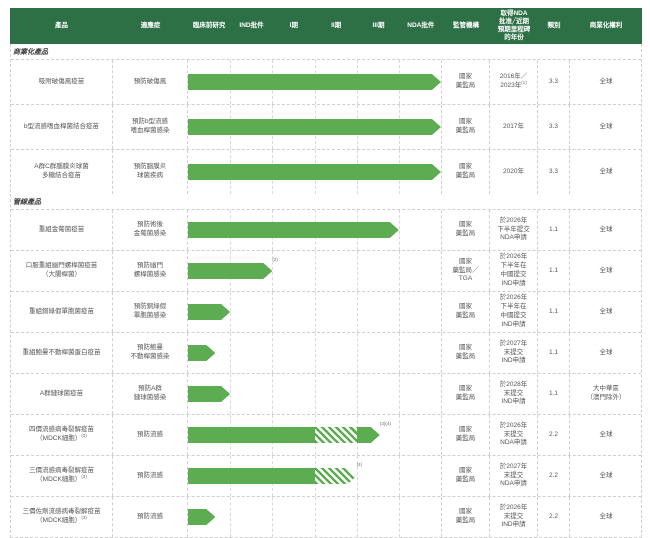 The width and height of the screenshot is (650, 538). I want to click on header-product: 產品, so click(61, 26).